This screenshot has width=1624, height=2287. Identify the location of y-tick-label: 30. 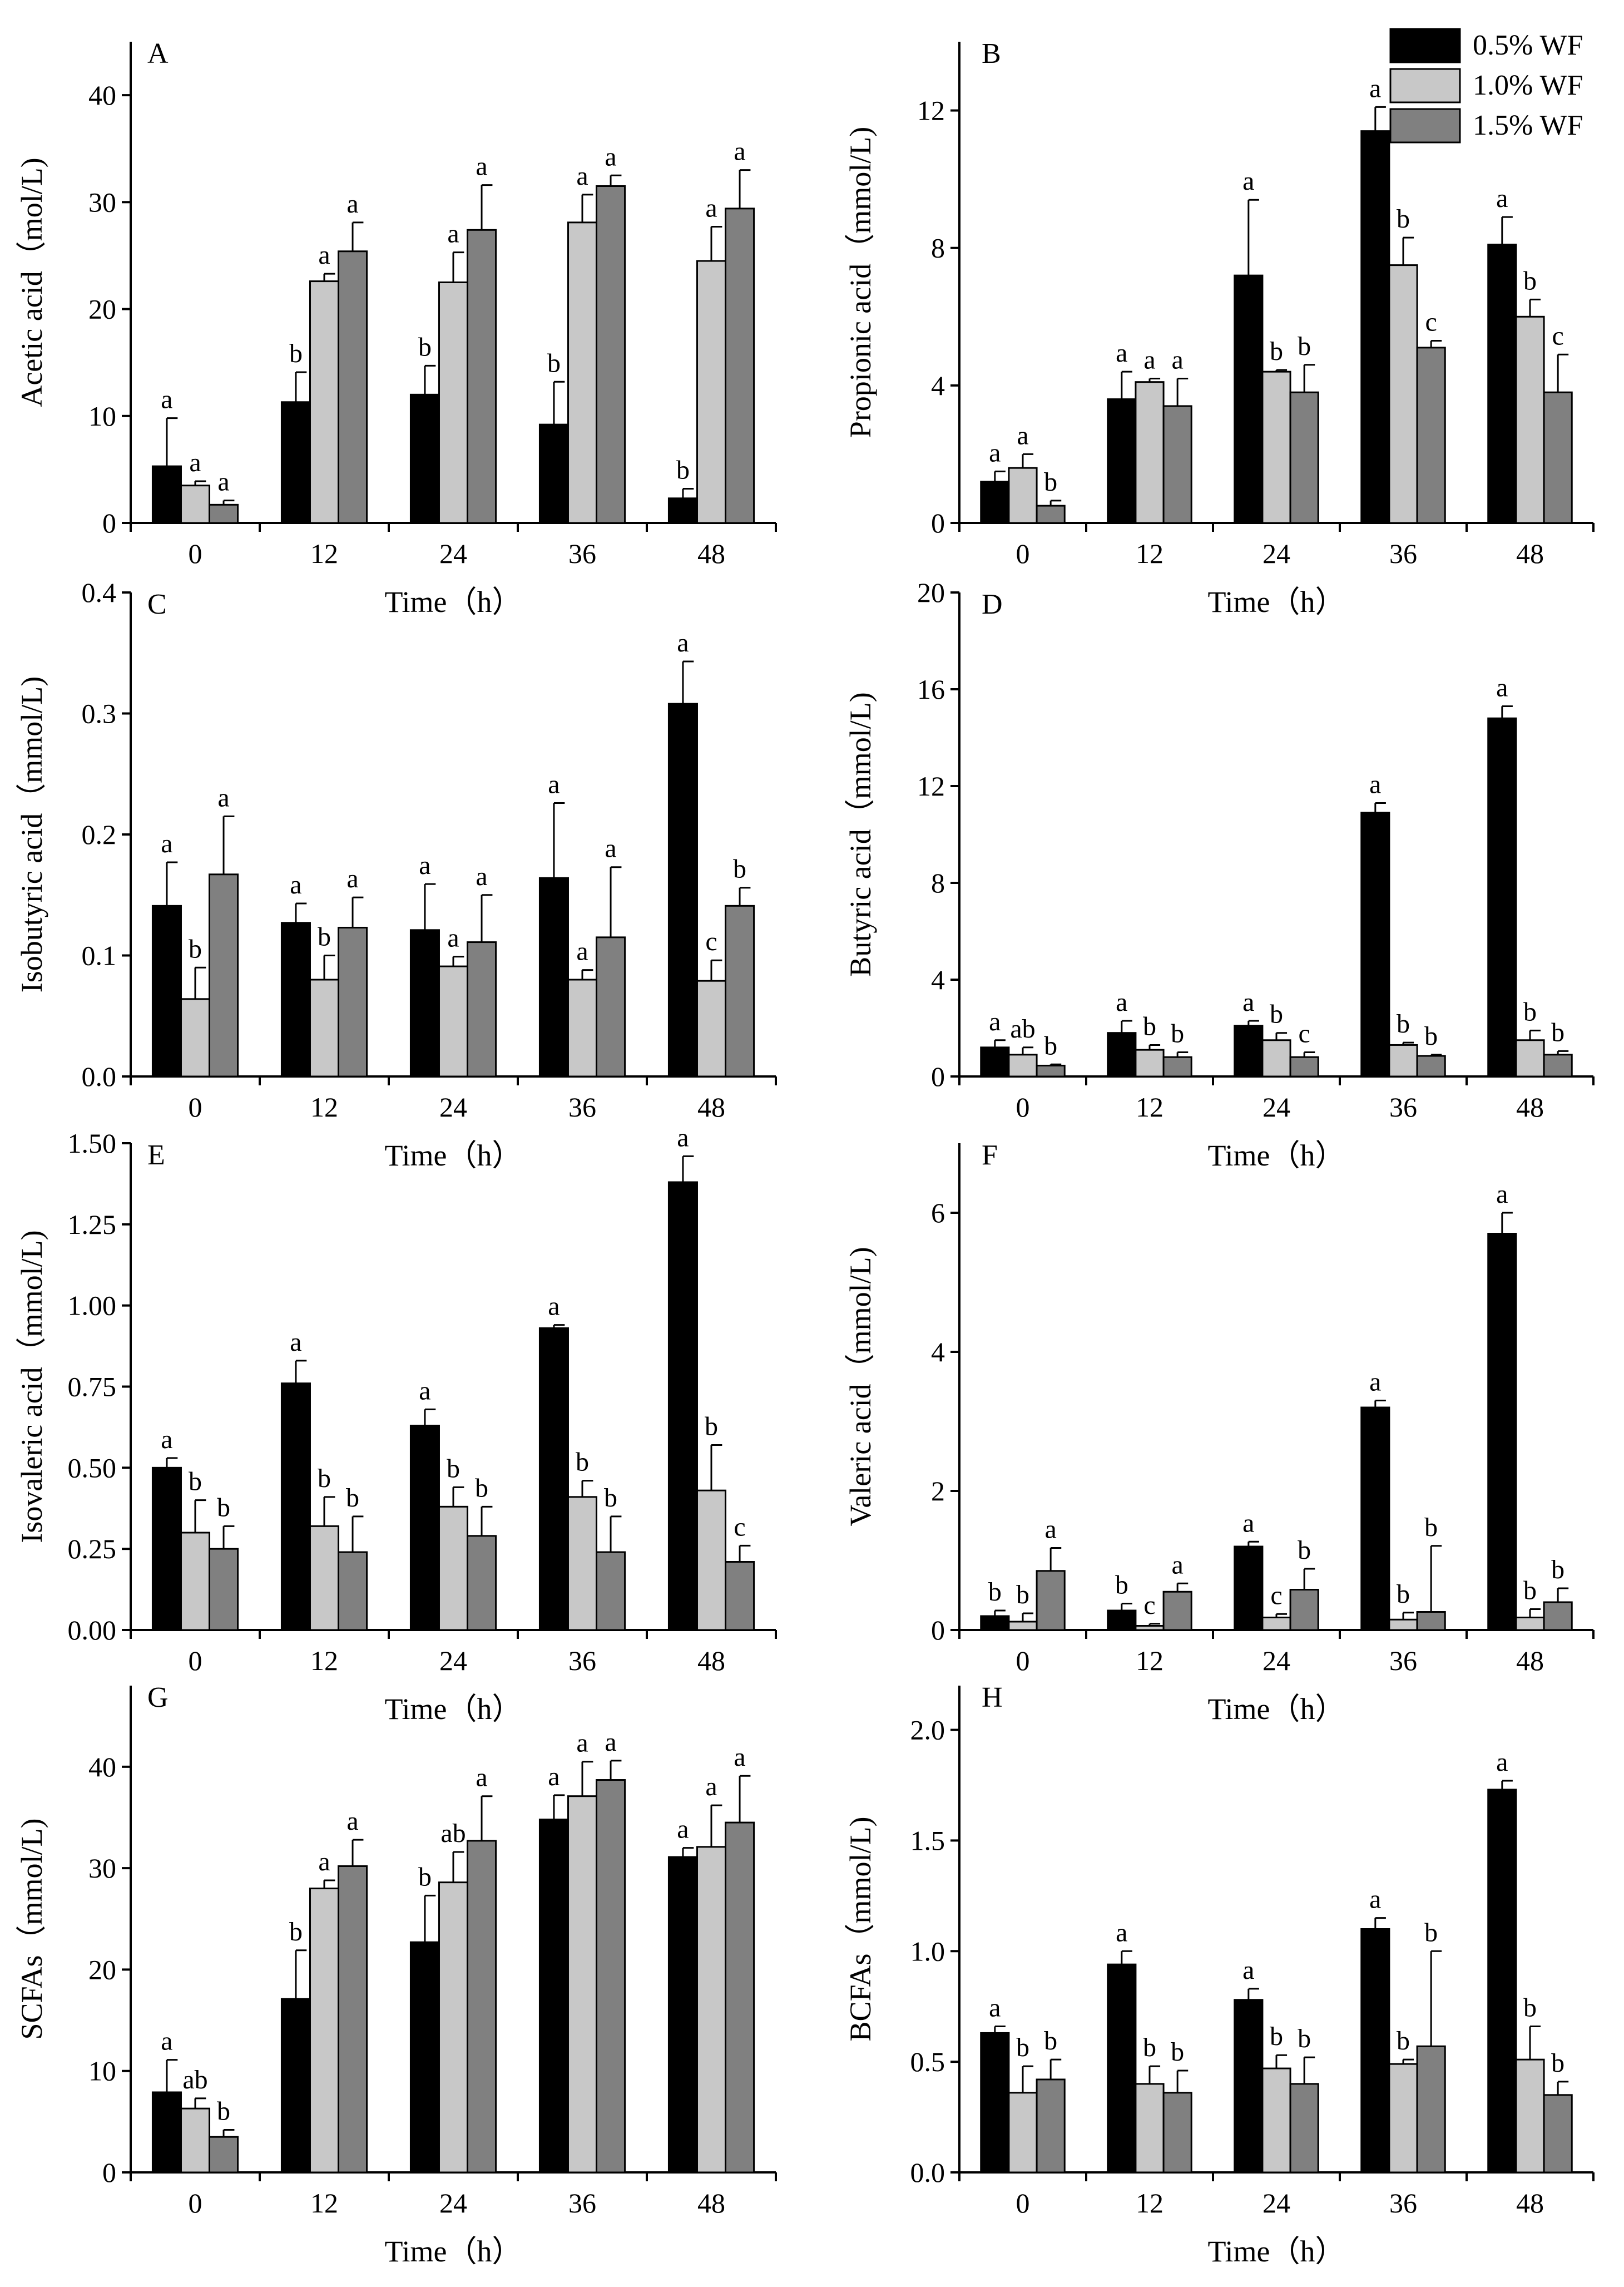
(102, 1868).